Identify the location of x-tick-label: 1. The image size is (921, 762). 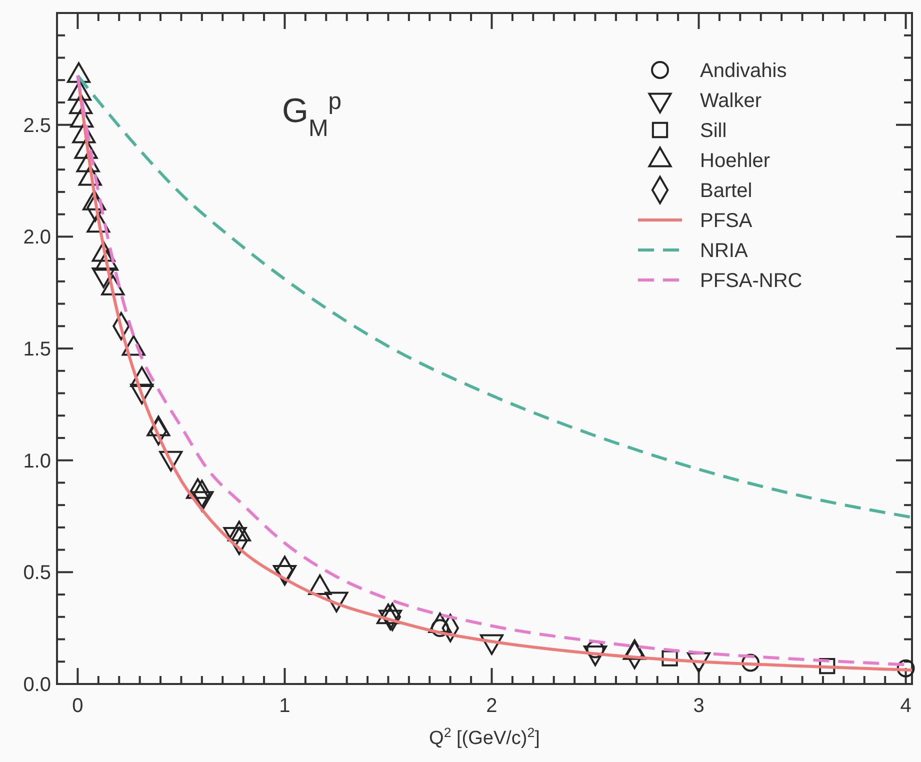
(284, 706).